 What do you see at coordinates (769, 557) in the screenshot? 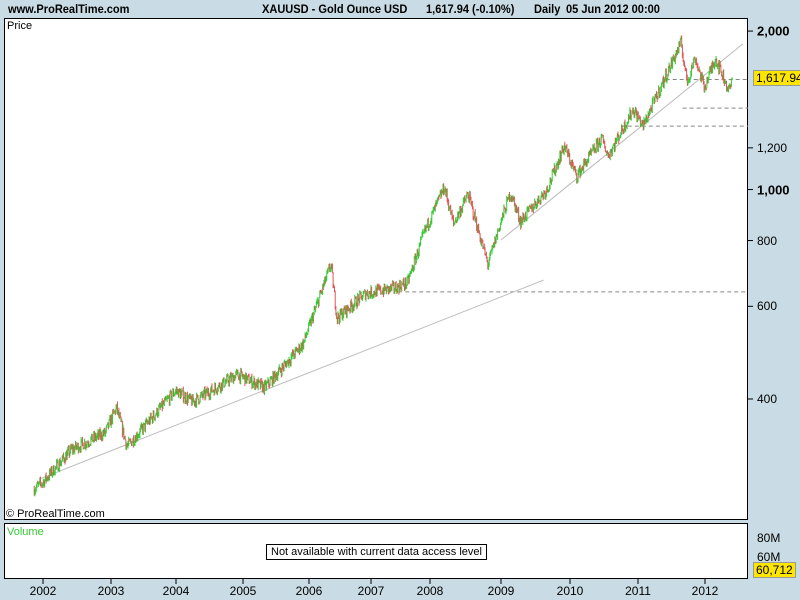
I see `volume-tick: 60M` at bounding box center [769, 557].